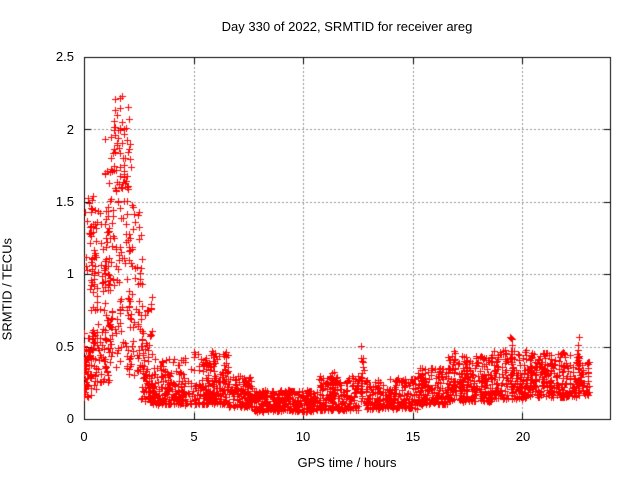  Describe the element at coordinates (84, 436) in the screenshot. I see `x-tick-label-0: 0` at that location.